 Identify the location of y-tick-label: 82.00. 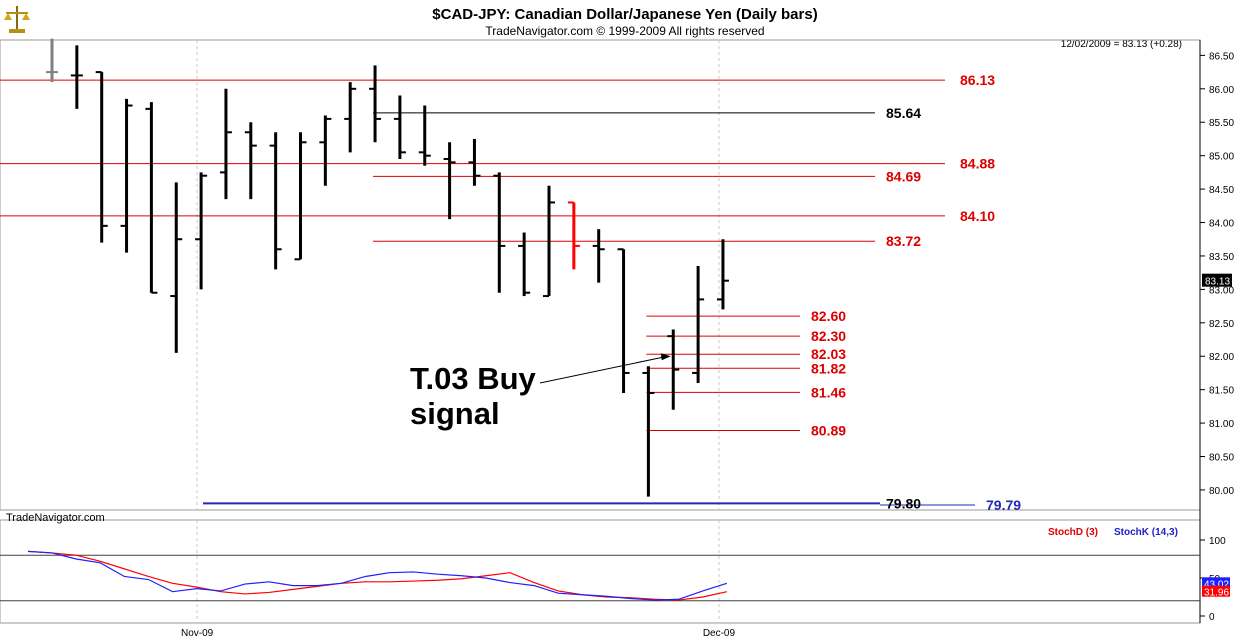
(1221, 357).